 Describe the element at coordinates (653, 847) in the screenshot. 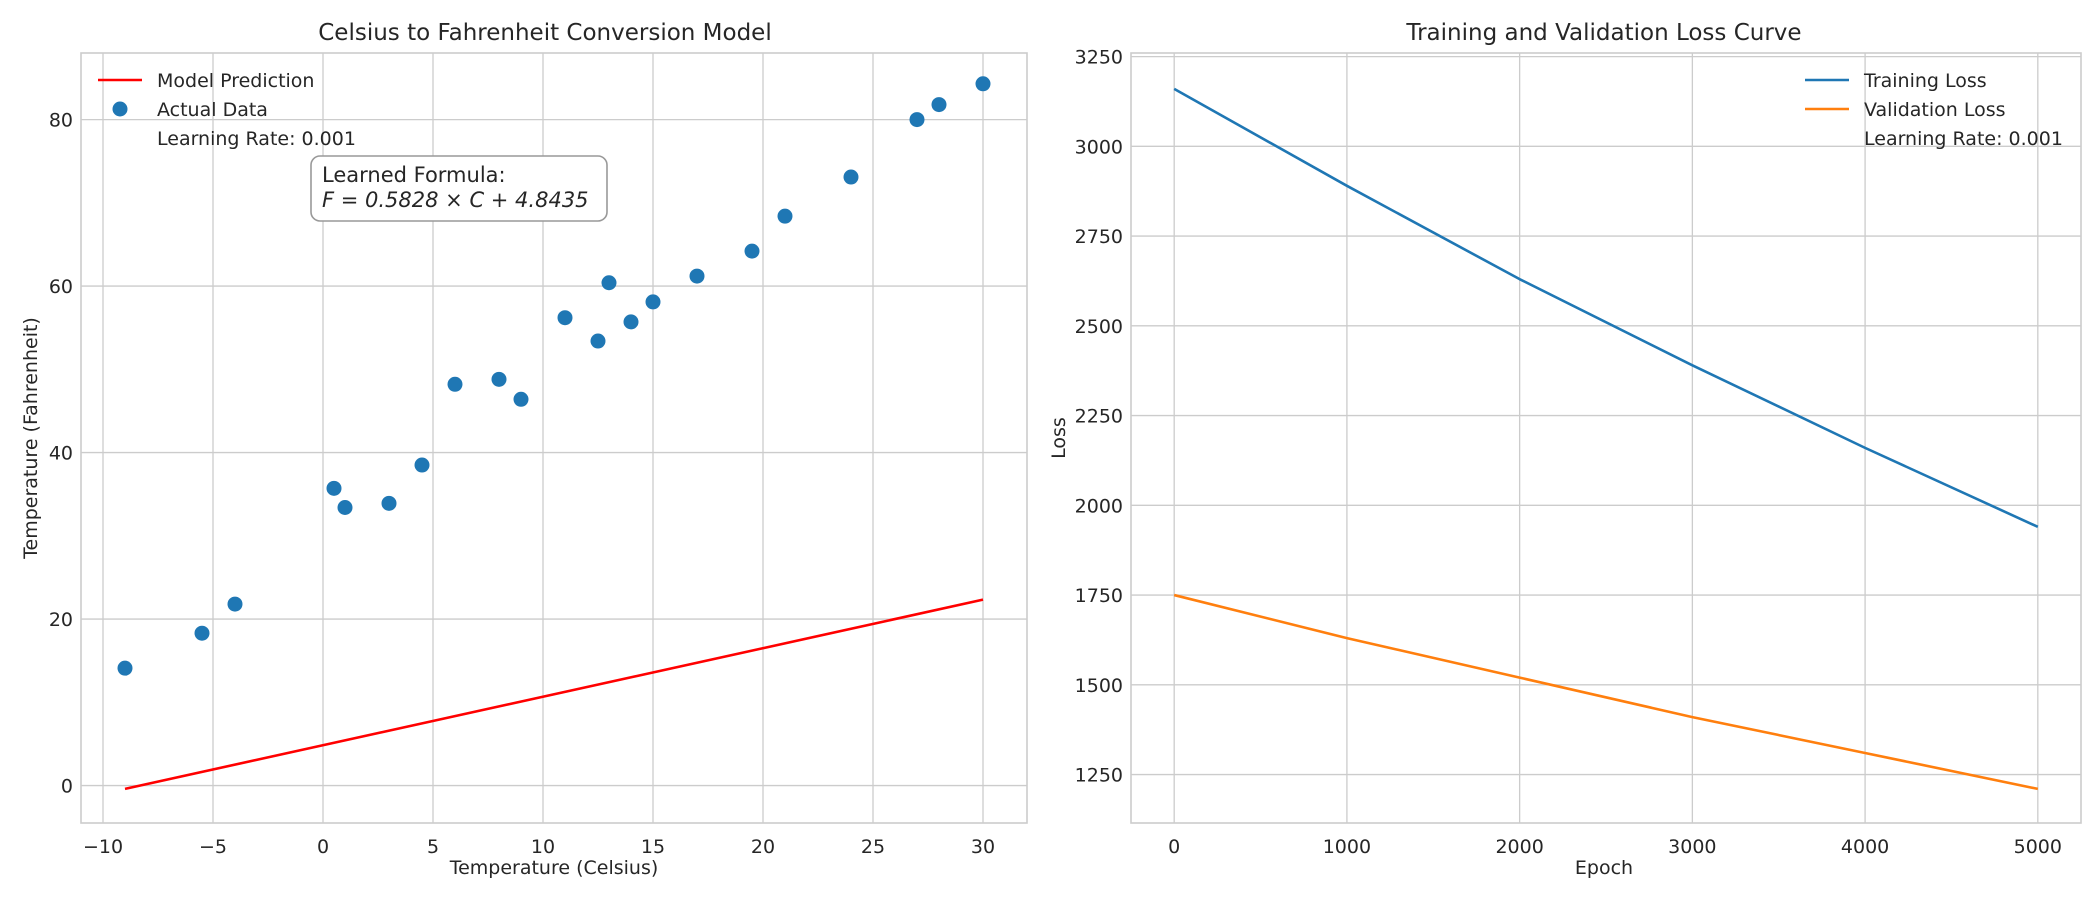

I see `c1-x-tick-label: 15` at that location.